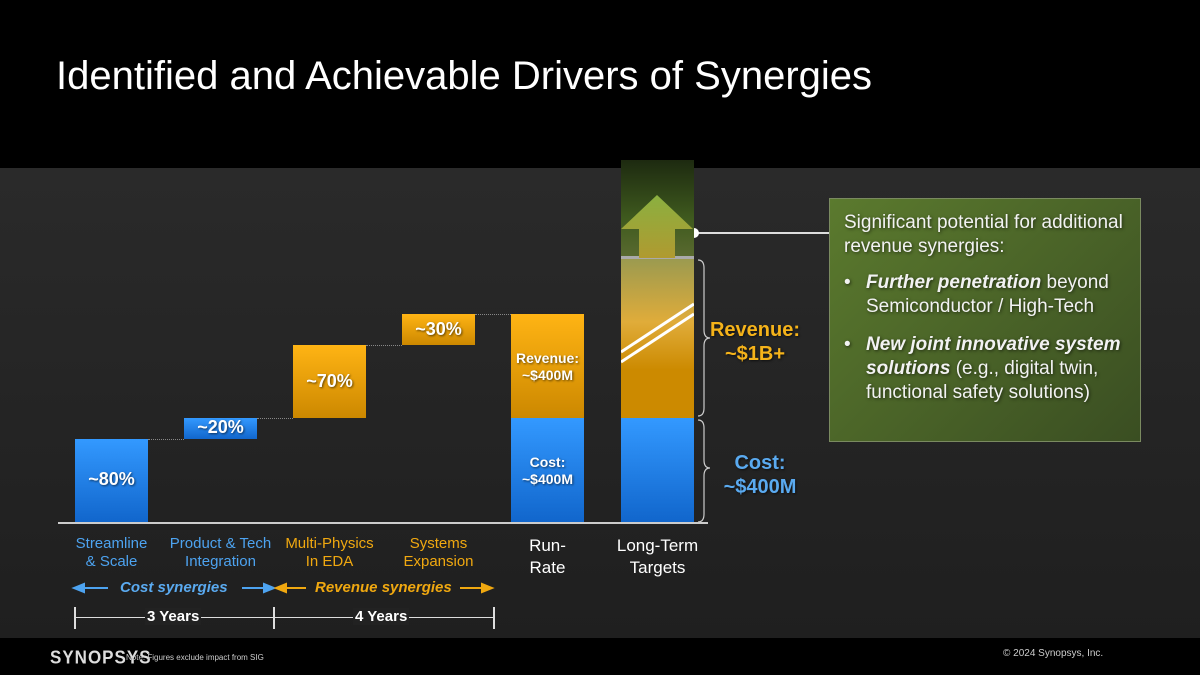 The height and width of the screenshot is (675, 1200). I want to click on run-rate-revenue-bar, so click(547, 366).